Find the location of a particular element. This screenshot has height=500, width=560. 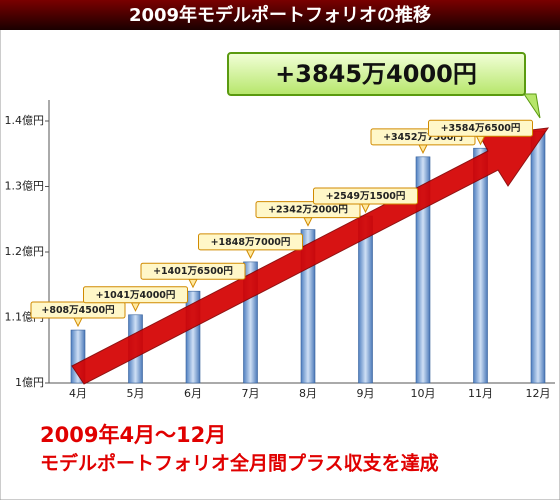

x-tick-label: 7月 is located at coordinates (251, 393).